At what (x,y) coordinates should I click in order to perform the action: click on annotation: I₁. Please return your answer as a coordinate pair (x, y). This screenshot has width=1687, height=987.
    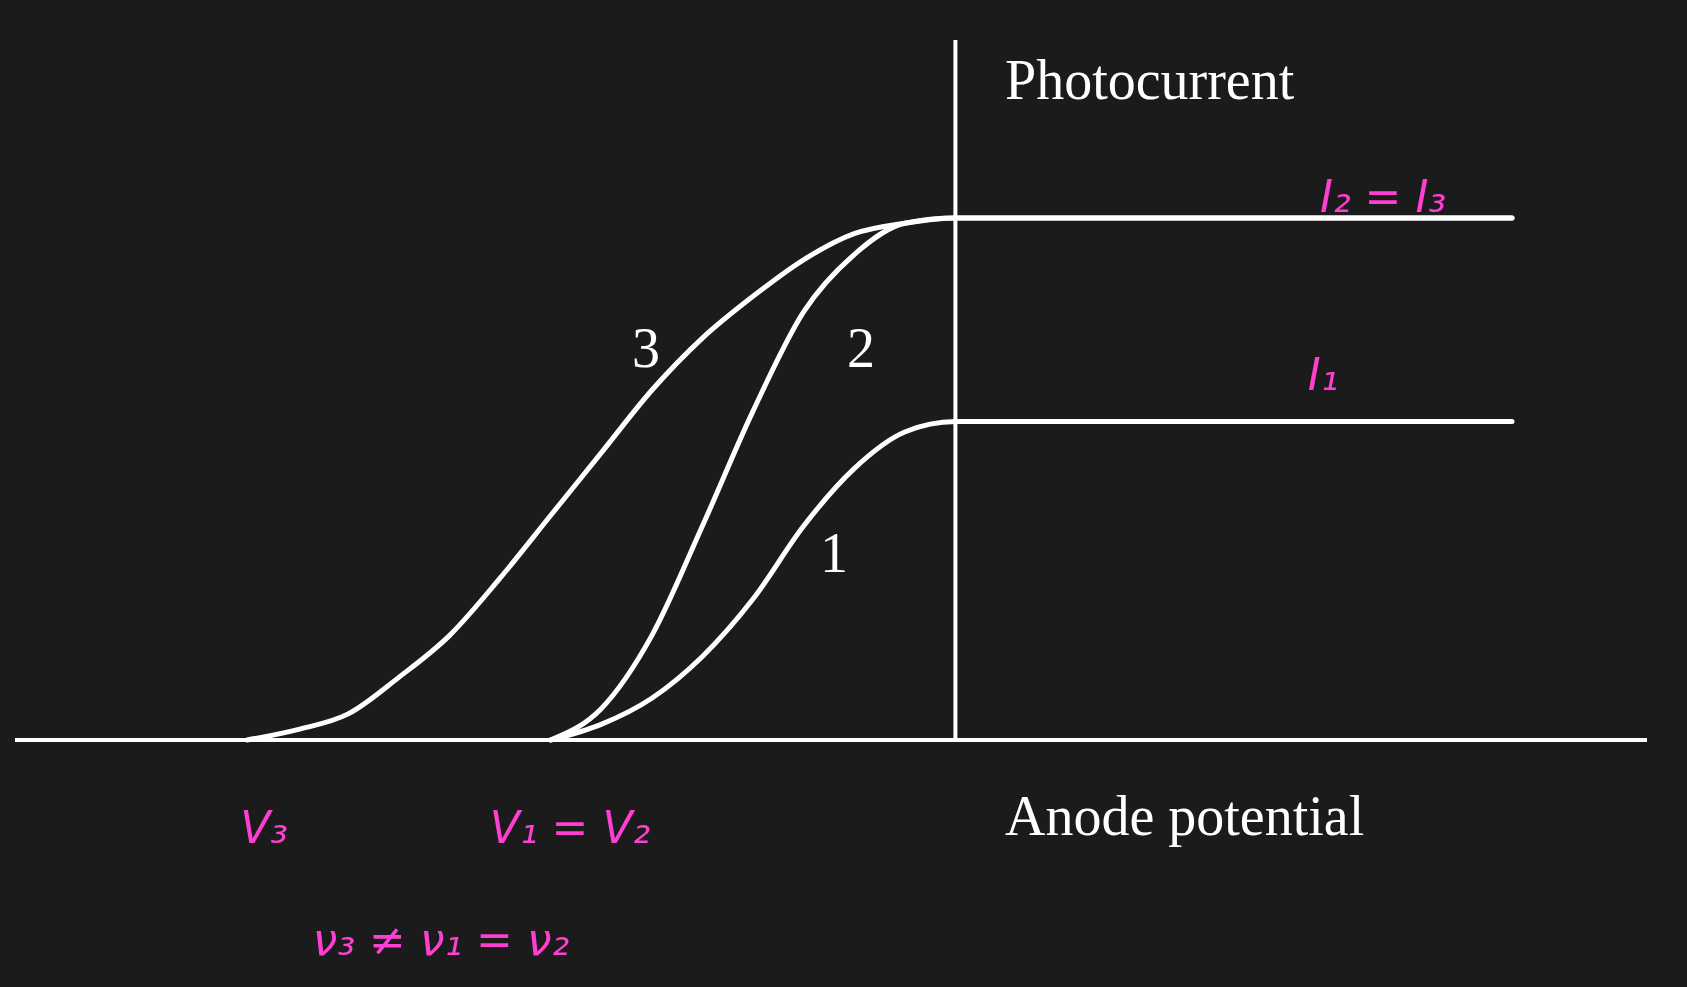
    Looking at the image, I should click on (1323, 374).